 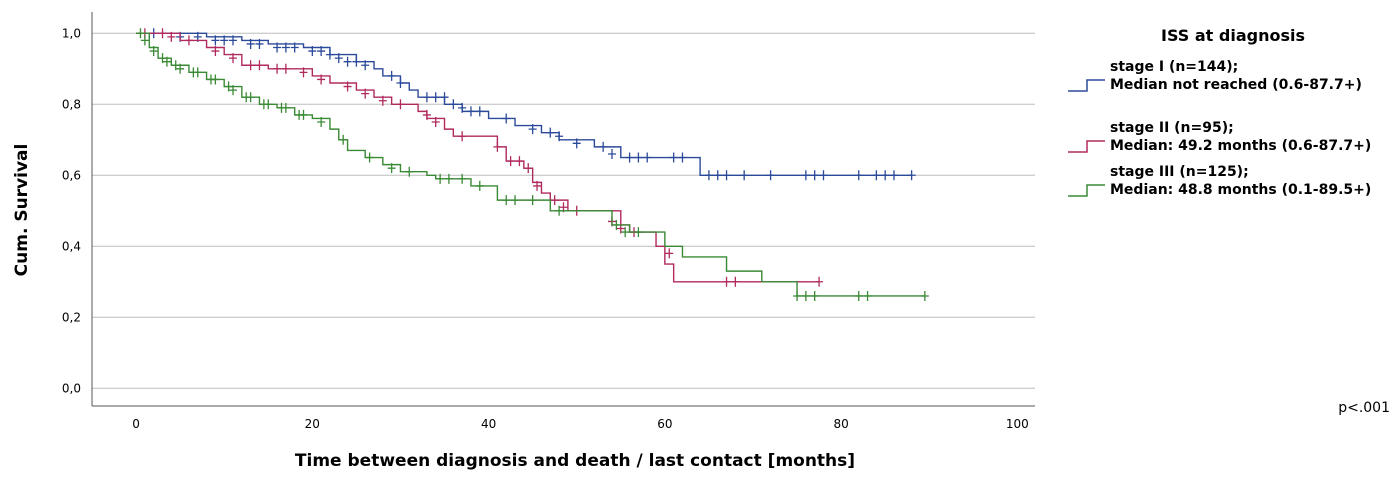 I want to click on x-tick-label: 60, so click(x=664, y=424).